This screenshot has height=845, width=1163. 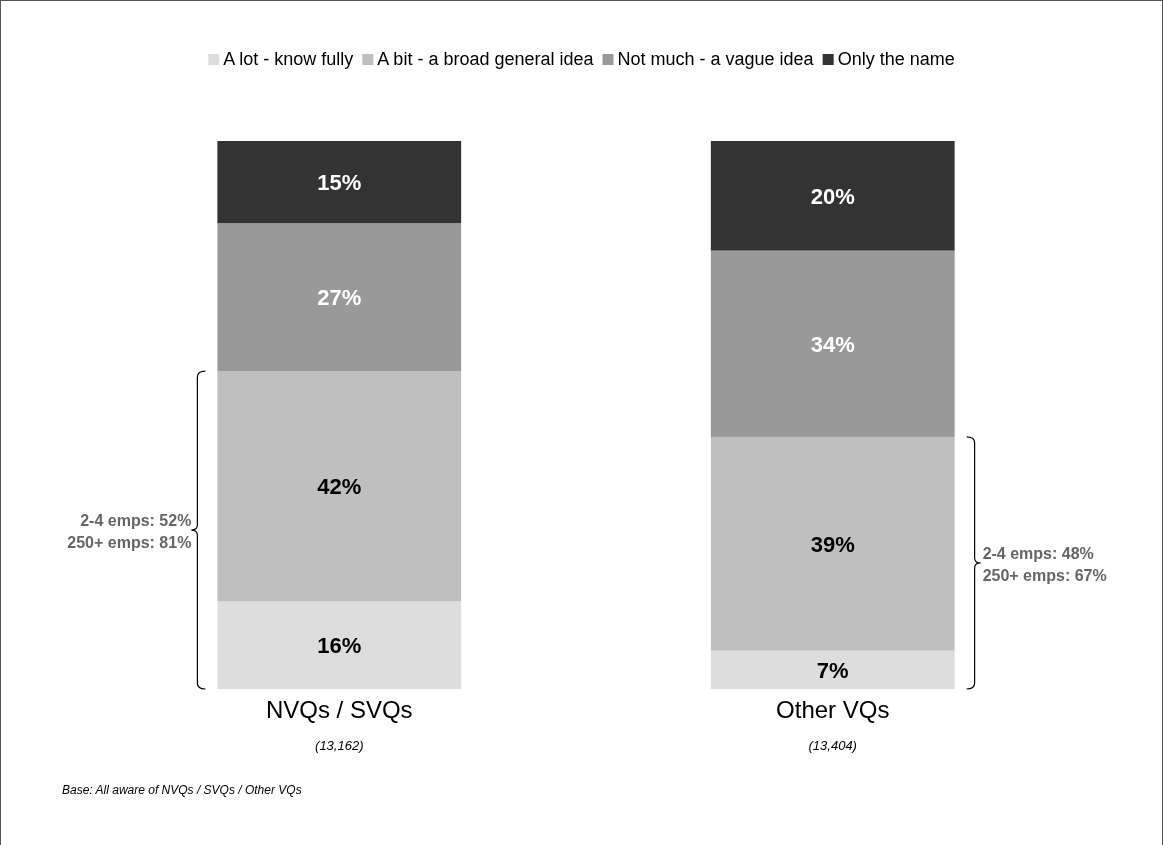 I want to click on data-label: 20%, so click(x=832, y=196).